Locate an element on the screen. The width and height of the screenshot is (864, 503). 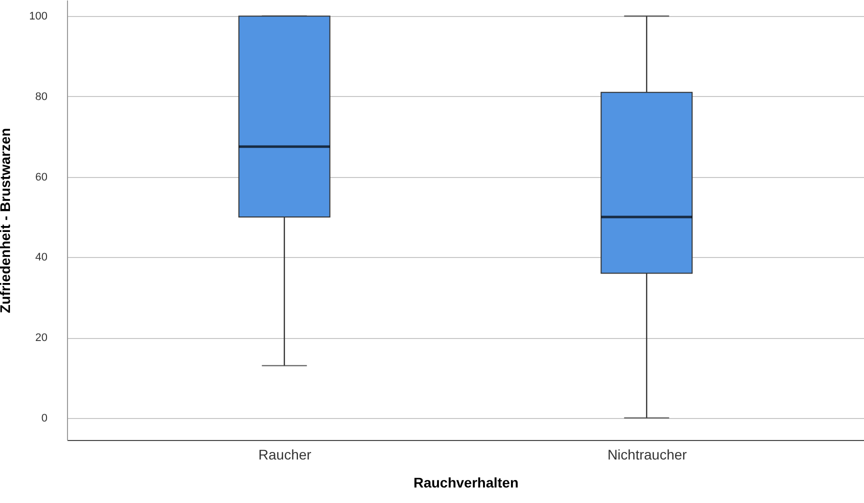
y-tick-label: 20 is located at coordinates (41, 338).